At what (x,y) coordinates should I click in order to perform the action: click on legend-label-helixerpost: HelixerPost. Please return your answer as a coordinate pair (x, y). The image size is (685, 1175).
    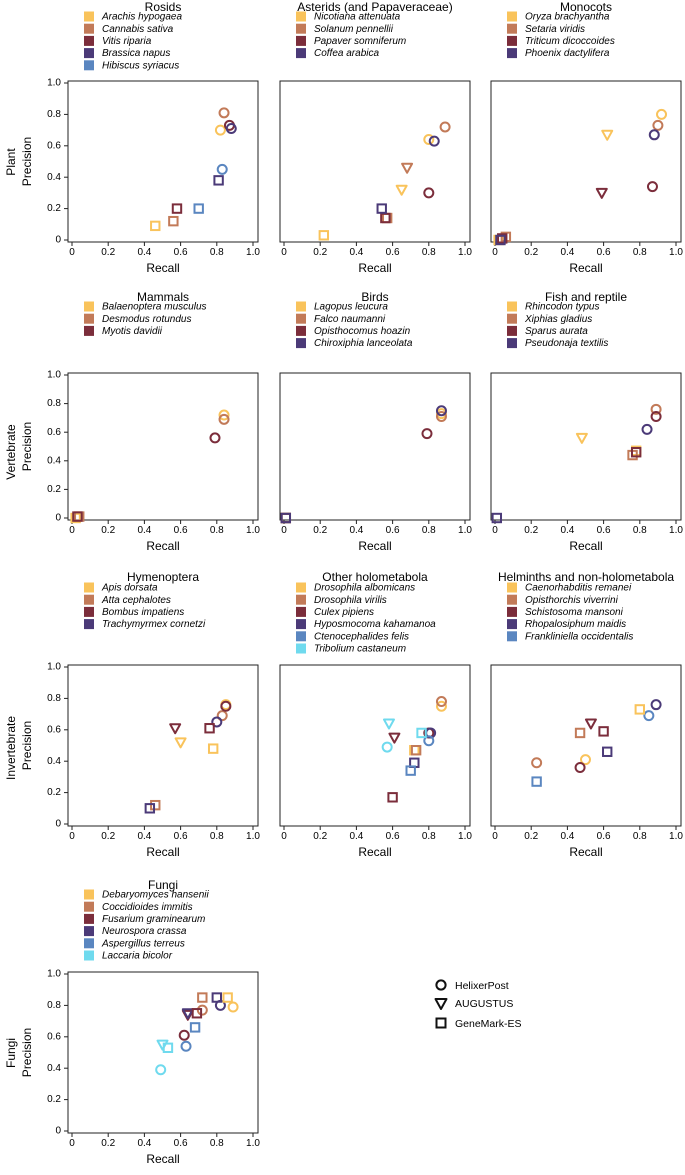
    Looking at the image, I should click on (482, 986).